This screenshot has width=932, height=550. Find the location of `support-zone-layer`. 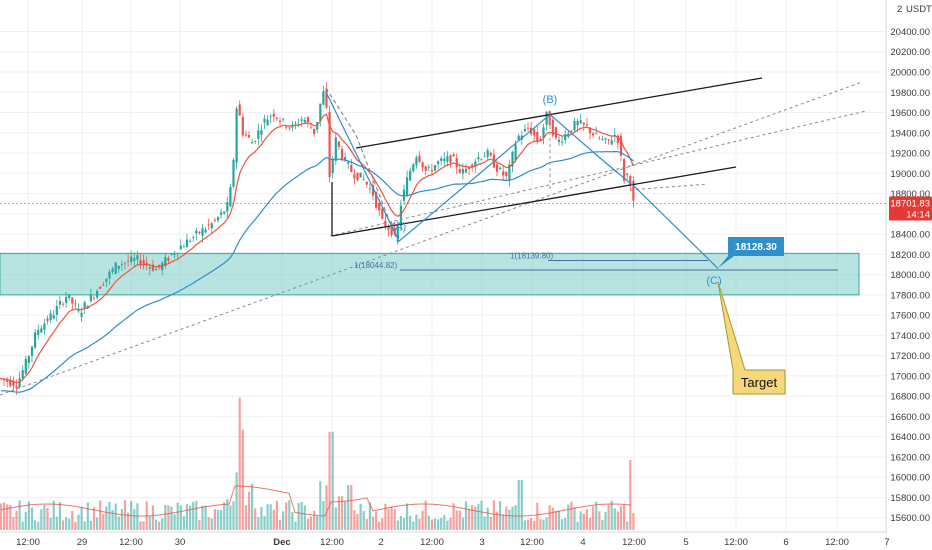

support-zone-layer is located at coordinates (430, 274).